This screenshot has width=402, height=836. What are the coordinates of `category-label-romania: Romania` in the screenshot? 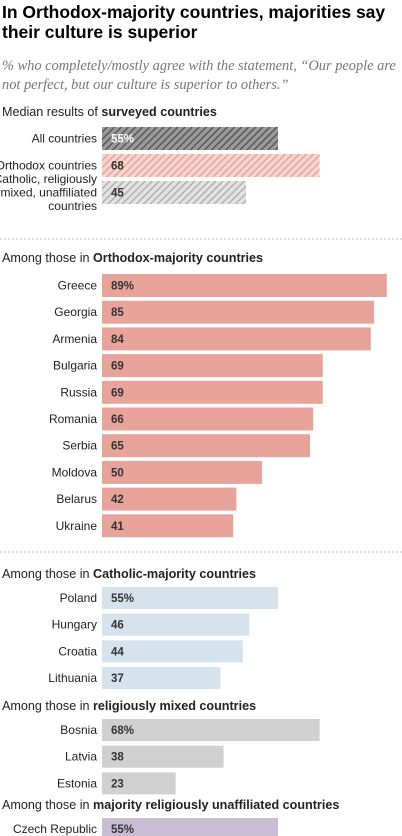 It's located at (73, 419).